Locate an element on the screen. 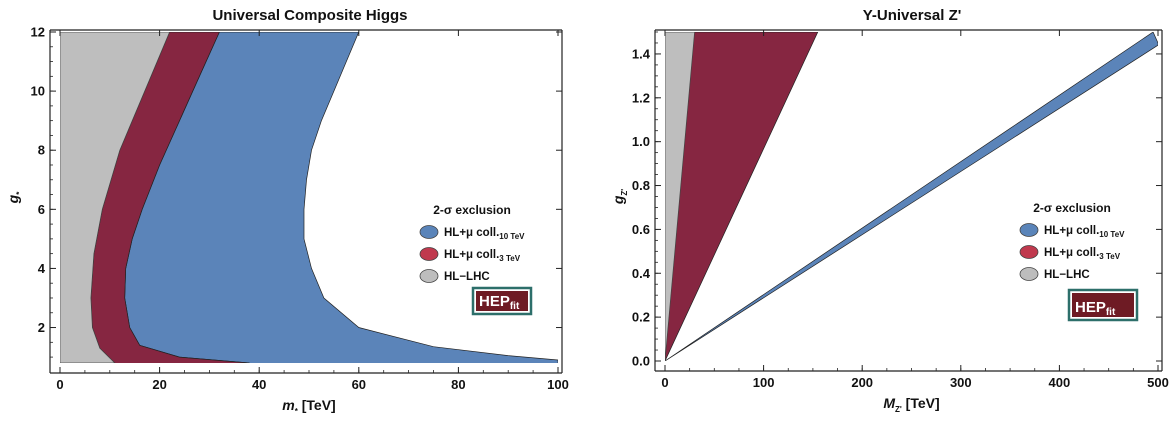 The height and width of the screenshot is (425, 1176). x-axis-label: m* [TeV] is located at coordinates (308, 406).